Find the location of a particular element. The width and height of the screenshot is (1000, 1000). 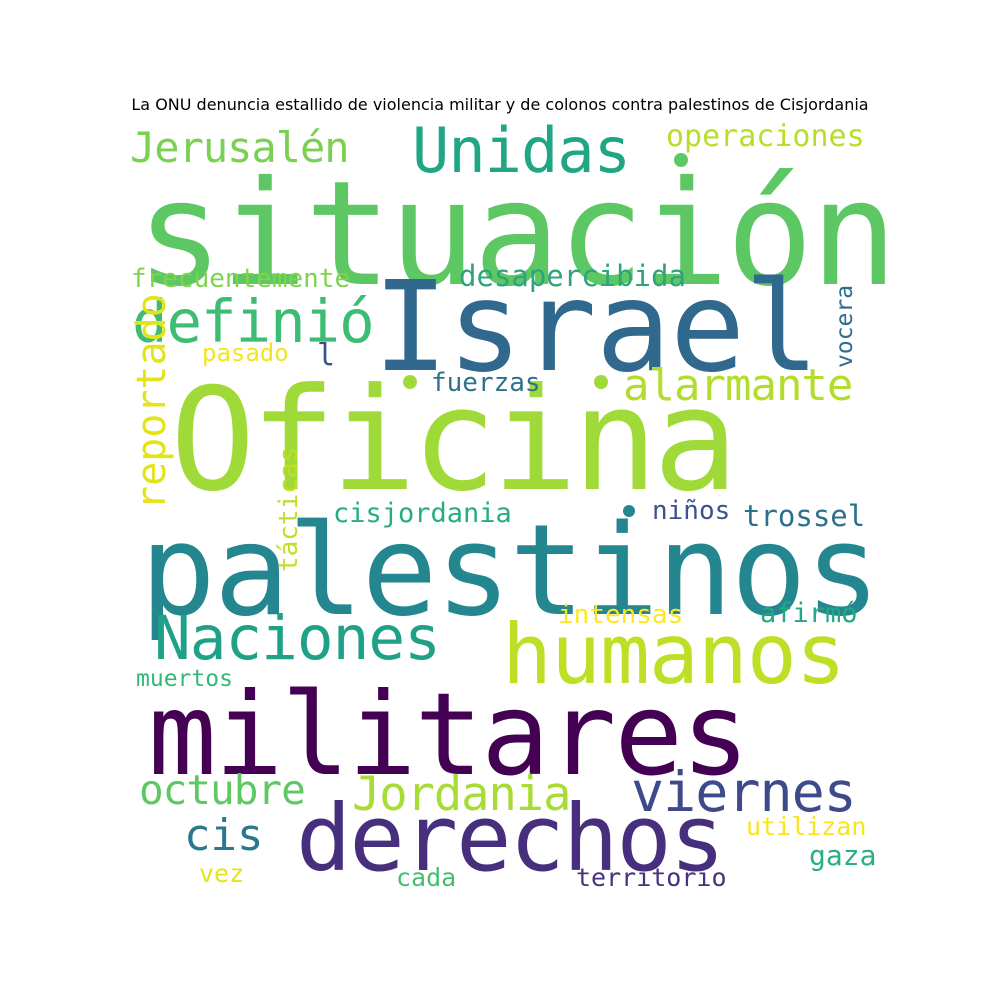

word-desapercibida: desapercibida is located at coordinates (572, 276).